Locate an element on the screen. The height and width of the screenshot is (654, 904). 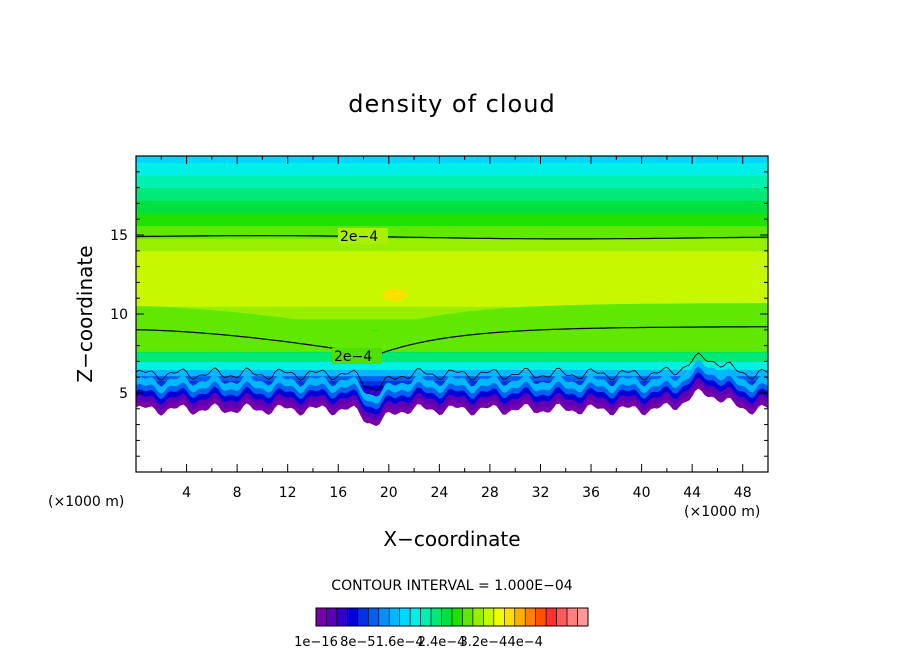
density-maximum is located at coordinates (395, 295).